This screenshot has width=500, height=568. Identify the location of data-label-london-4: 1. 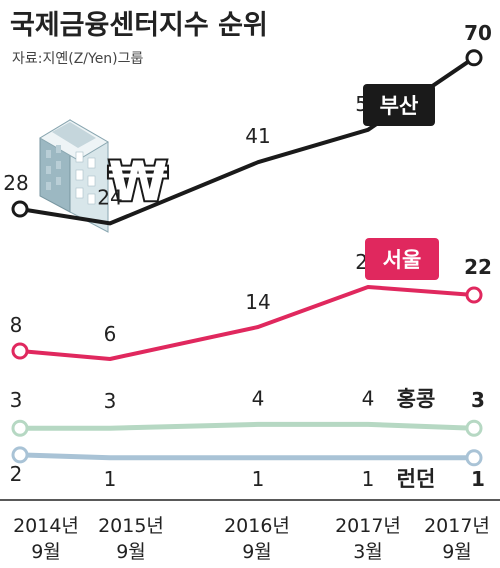
(478, 479).